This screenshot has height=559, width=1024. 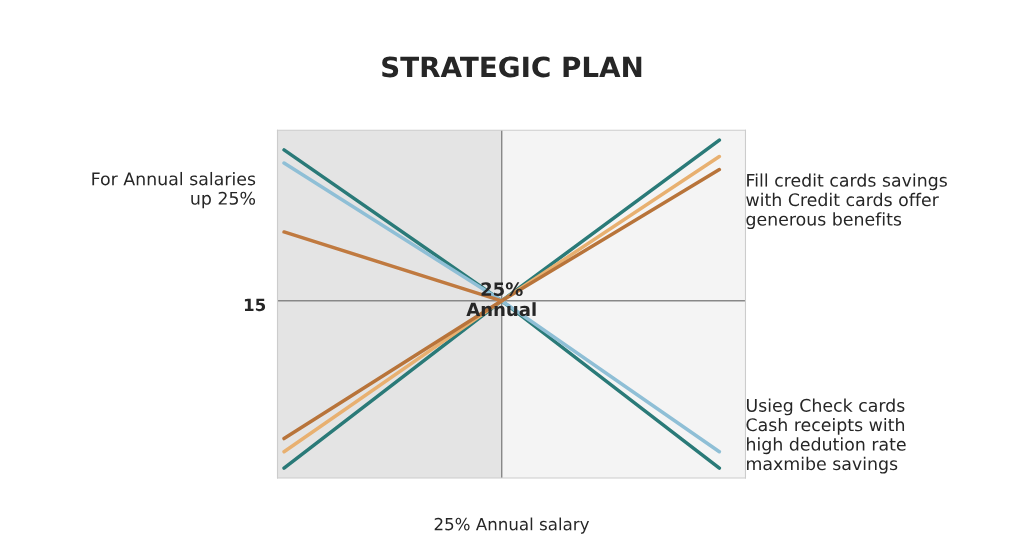 I want to click on text: Fill credit cards savings with Credit cards offer generous benefits, so click(x=846, y=201).